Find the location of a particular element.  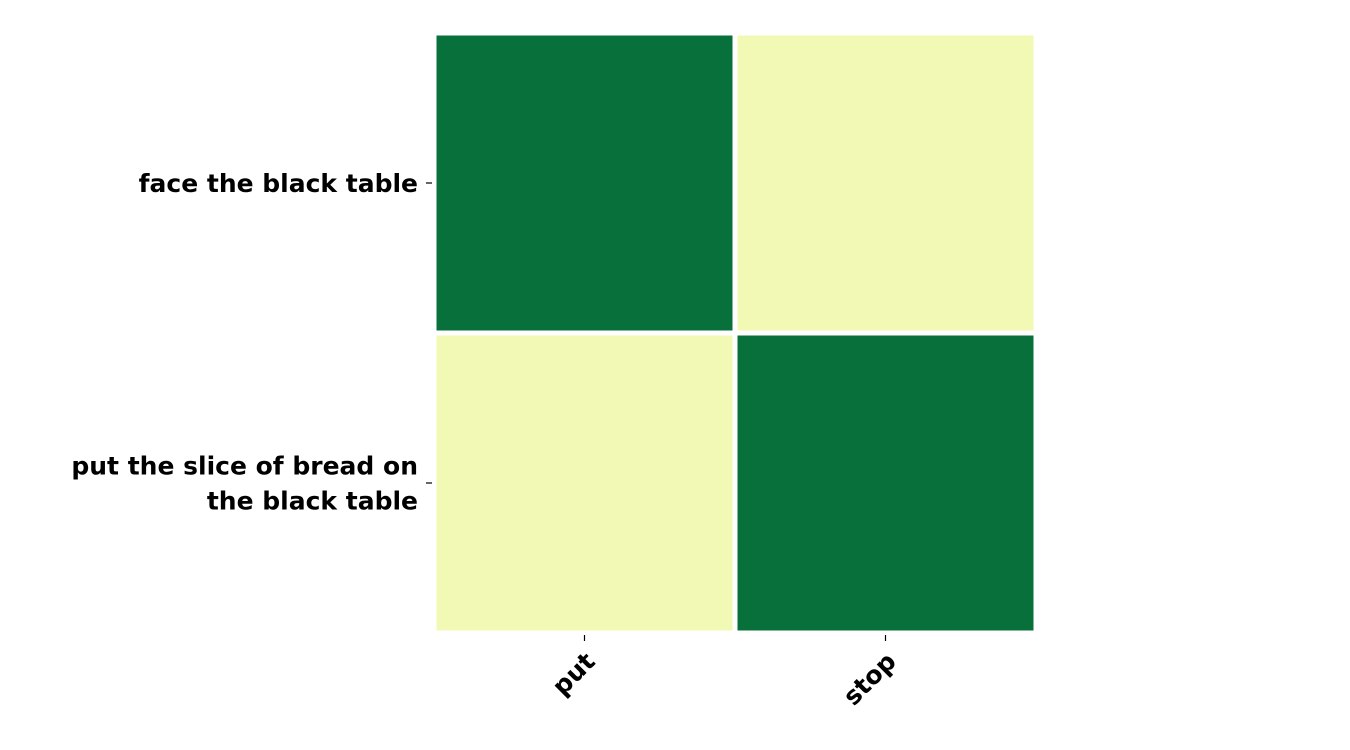

heatmap-cell-r0-c1 is located at coordinates (885, 183).